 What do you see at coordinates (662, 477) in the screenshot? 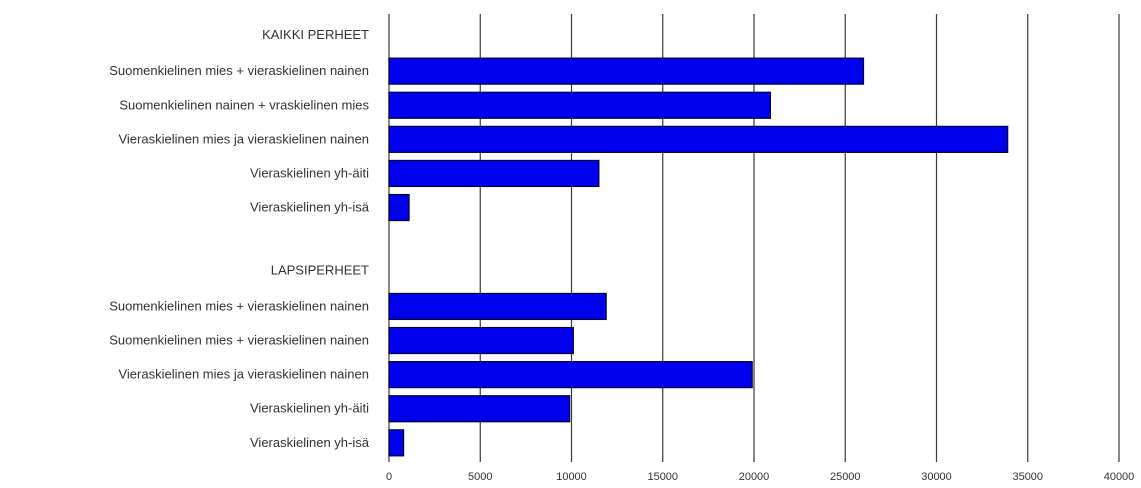
I see `x-tick-label: 15000` at bounding box center [662, 477].